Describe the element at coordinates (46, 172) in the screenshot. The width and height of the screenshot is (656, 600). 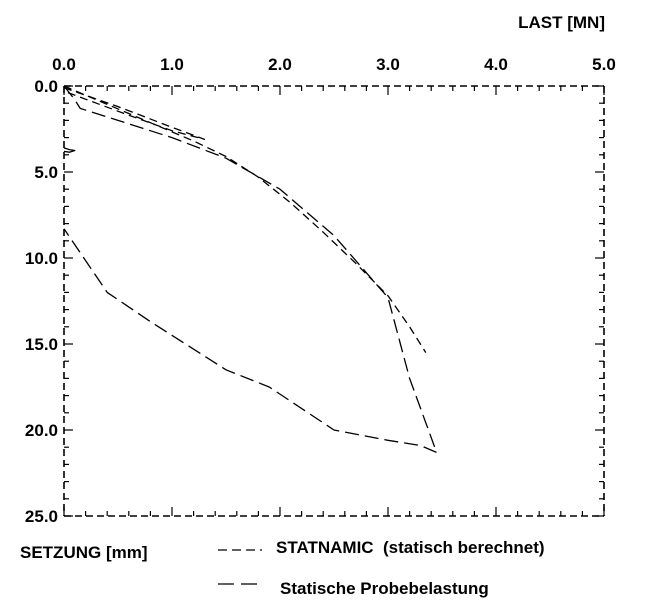
I see `y-tick-label: 5.0` at that location.